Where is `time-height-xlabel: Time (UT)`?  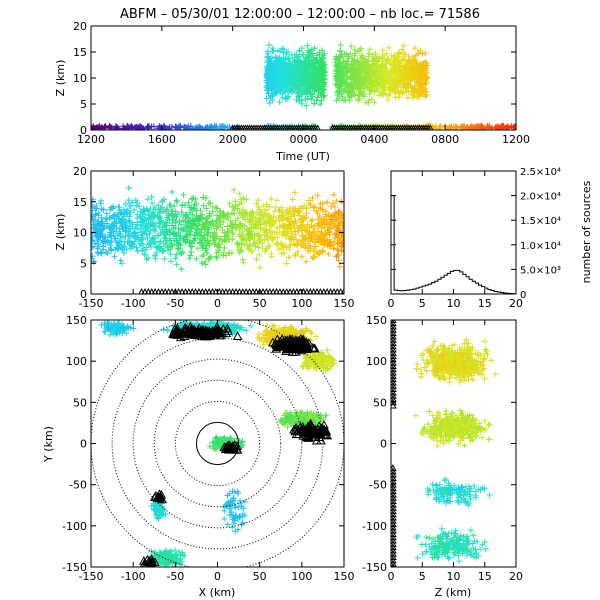 time-height-xlabel: Time (UT) is located at coordinates (302, 156).